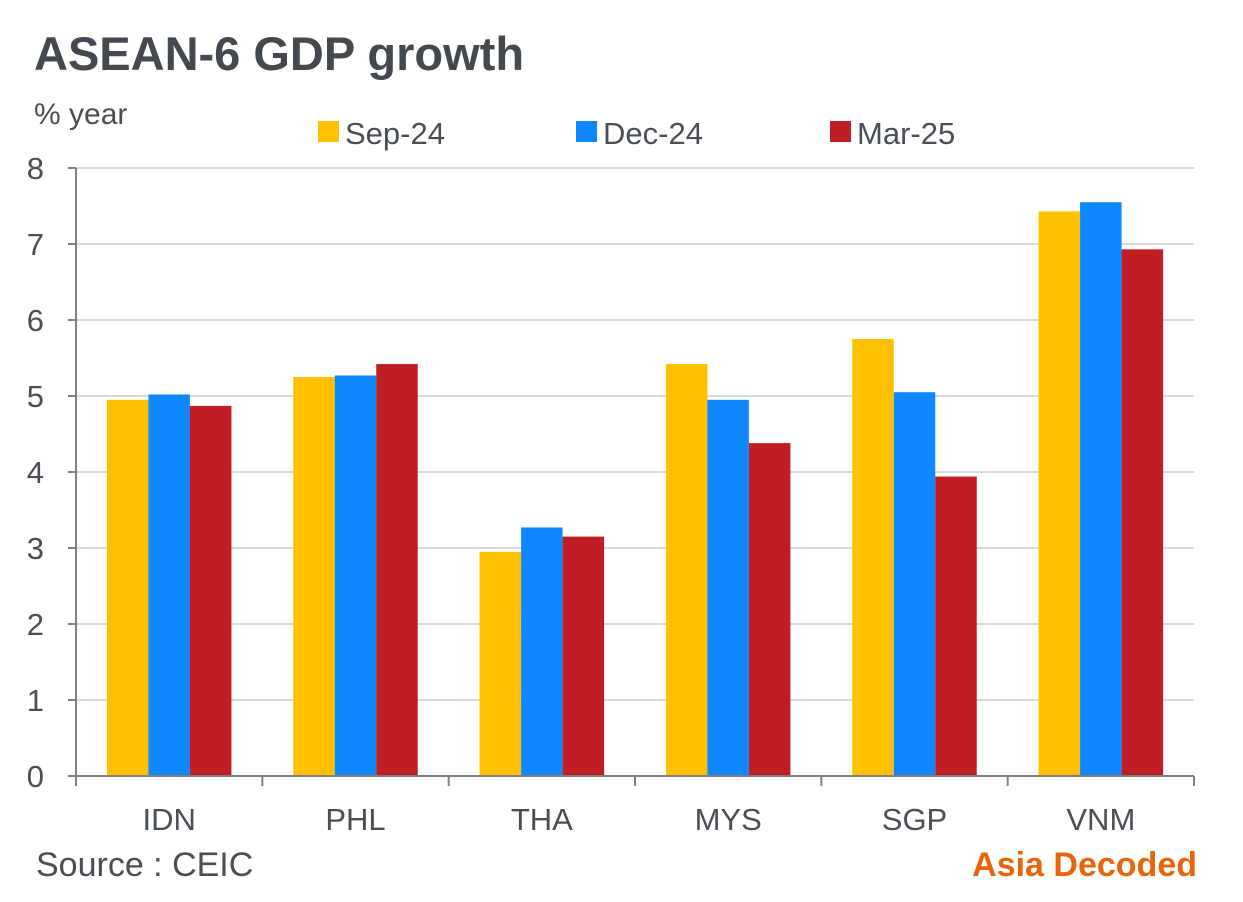 Image resolution: width=1243 pixels, height=902 pixels. What do you see at coordinates (1100, 819) in the screenshot?
I see `x-tick-label-VNM: VNM` at bounding box center [1100, 819].